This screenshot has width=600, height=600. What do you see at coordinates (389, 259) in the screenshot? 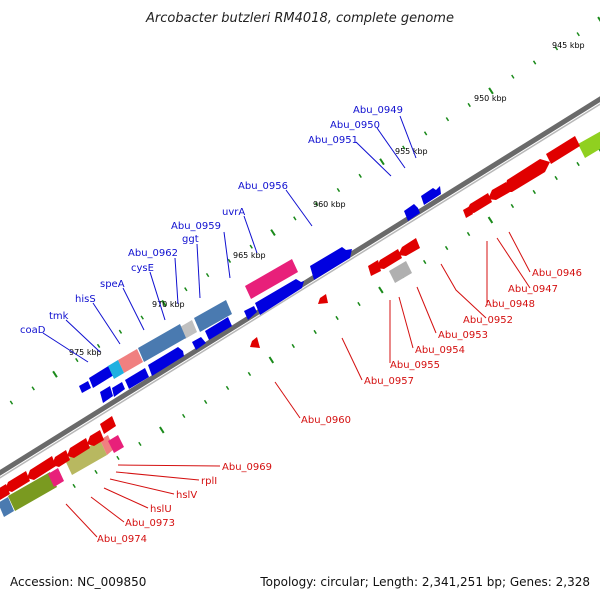
I see `gene-abu0953` at bounding box center [389, 259].